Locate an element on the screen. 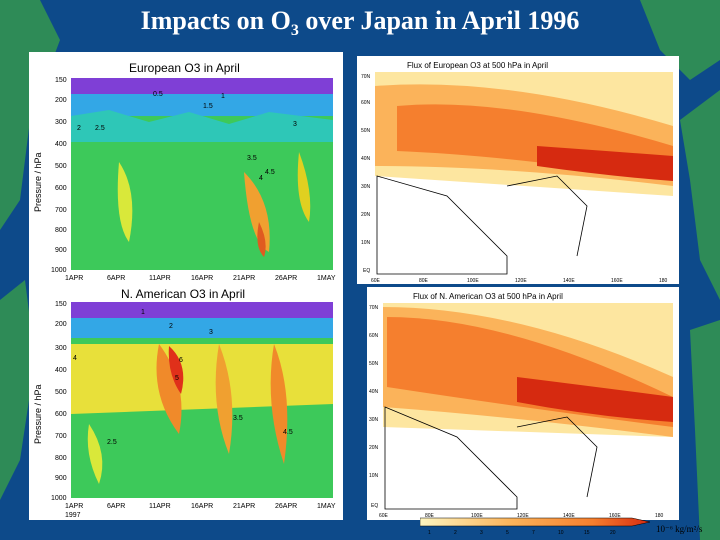 This screenshot has height=540, width=720. colorbar-tick: 15 is located at coordinates (587, 533).